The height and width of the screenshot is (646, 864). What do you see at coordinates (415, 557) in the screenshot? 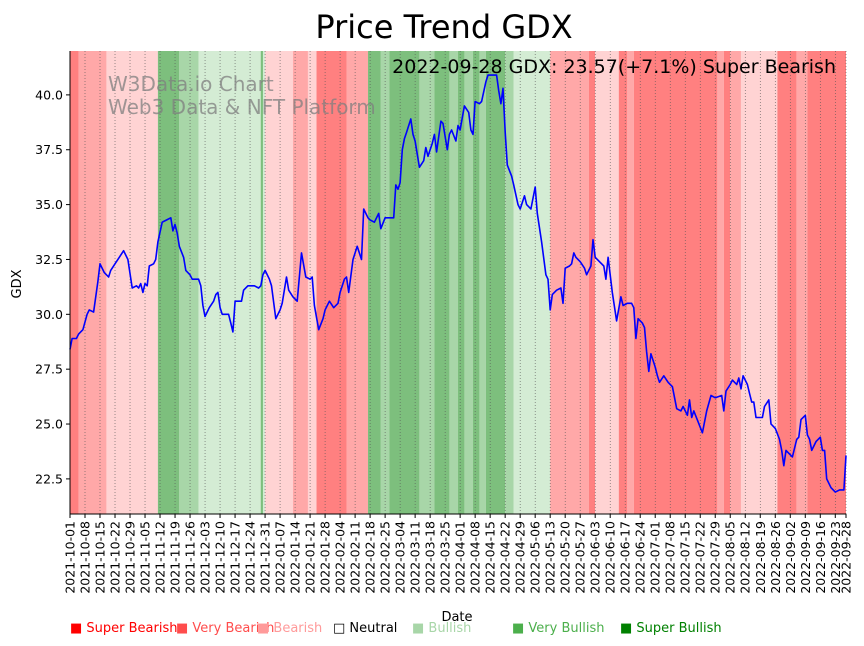
I see `x-tick-label: 2022-03-11` at bounding box center [415, 557].